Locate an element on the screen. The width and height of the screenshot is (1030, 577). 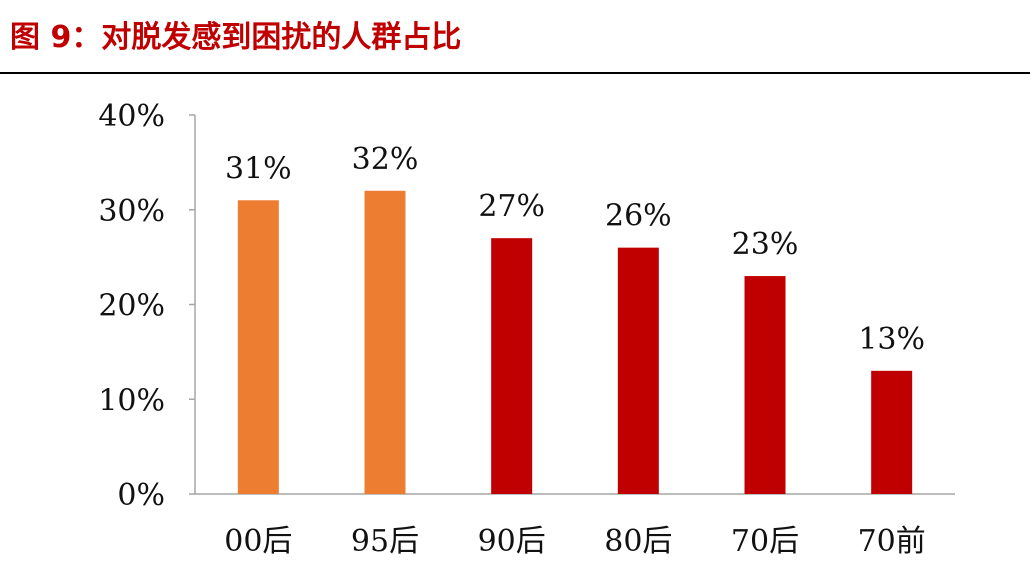
y-ticks is located at coordinates (192, 304).